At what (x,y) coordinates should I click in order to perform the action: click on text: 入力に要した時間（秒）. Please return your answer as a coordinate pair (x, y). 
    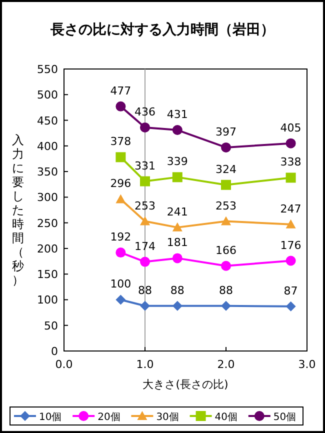
    Looking at the image, I should click on (18, 210).